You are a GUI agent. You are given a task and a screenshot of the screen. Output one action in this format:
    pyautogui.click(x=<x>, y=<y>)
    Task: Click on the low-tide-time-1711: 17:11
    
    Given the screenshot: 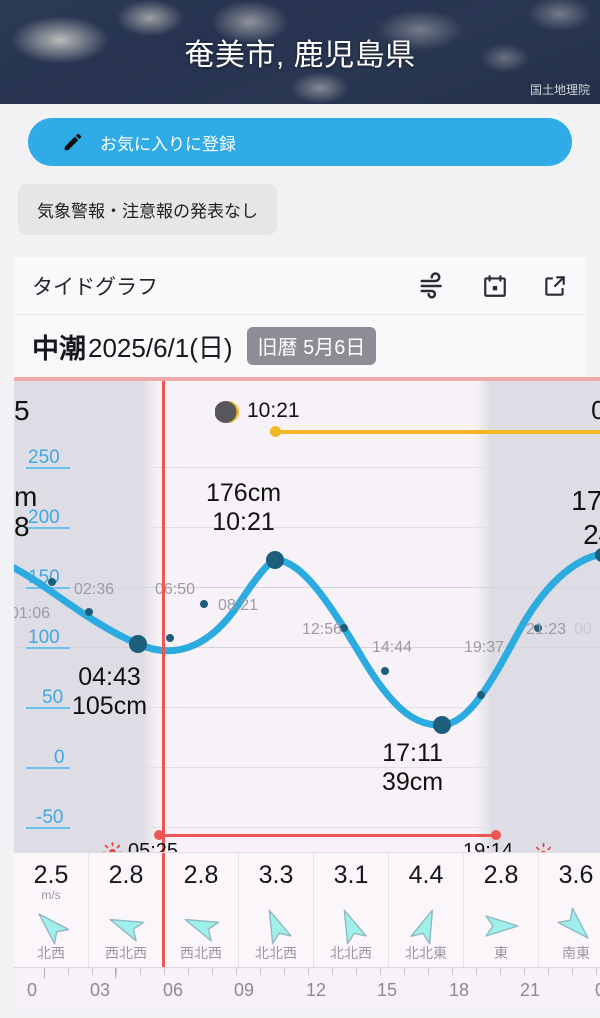 What is the action you would take?
    pyautogui.click(x=412, y=753)
    